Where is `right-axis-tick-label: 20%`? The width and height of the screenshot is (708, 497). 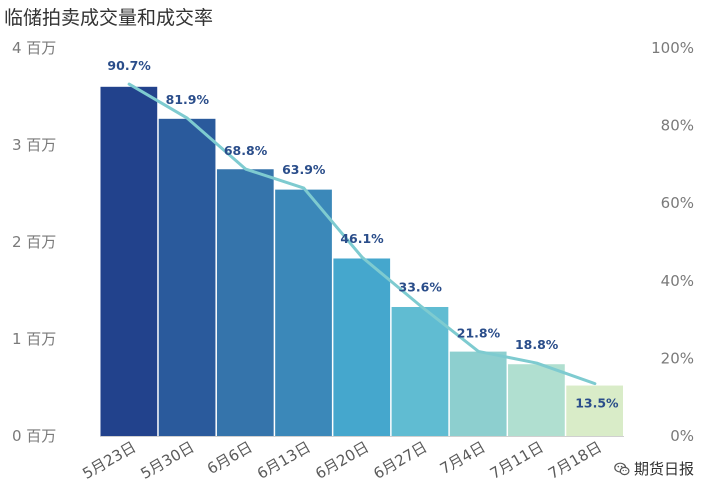 right-axis-tick-label: 20% is located at coordinates (677, 358).